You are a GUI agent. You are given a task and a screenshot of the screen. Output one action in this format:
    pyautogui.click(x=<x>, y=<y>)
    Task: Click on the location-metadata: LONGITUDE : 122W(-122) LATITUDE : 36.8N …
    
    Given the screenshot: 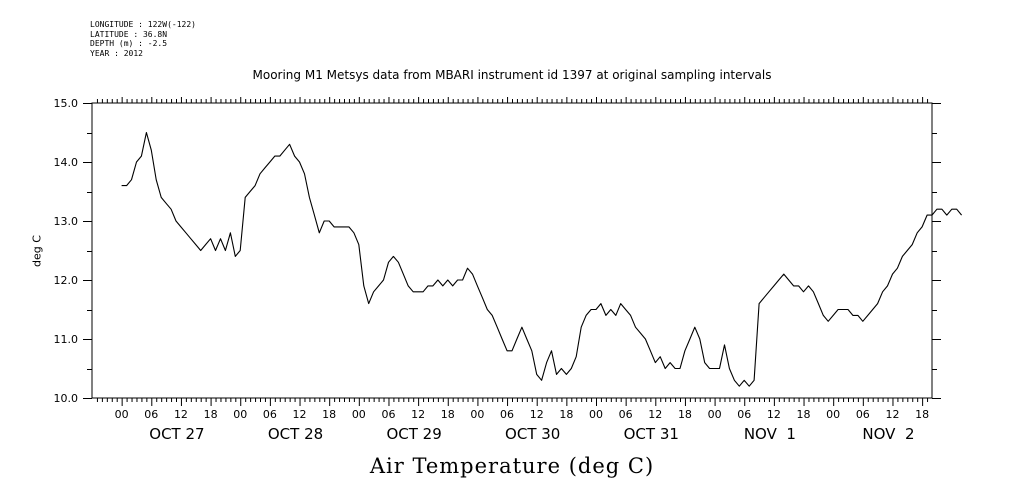 What is the action you would take?
    pyautogui.click(x=143, y=39)
    